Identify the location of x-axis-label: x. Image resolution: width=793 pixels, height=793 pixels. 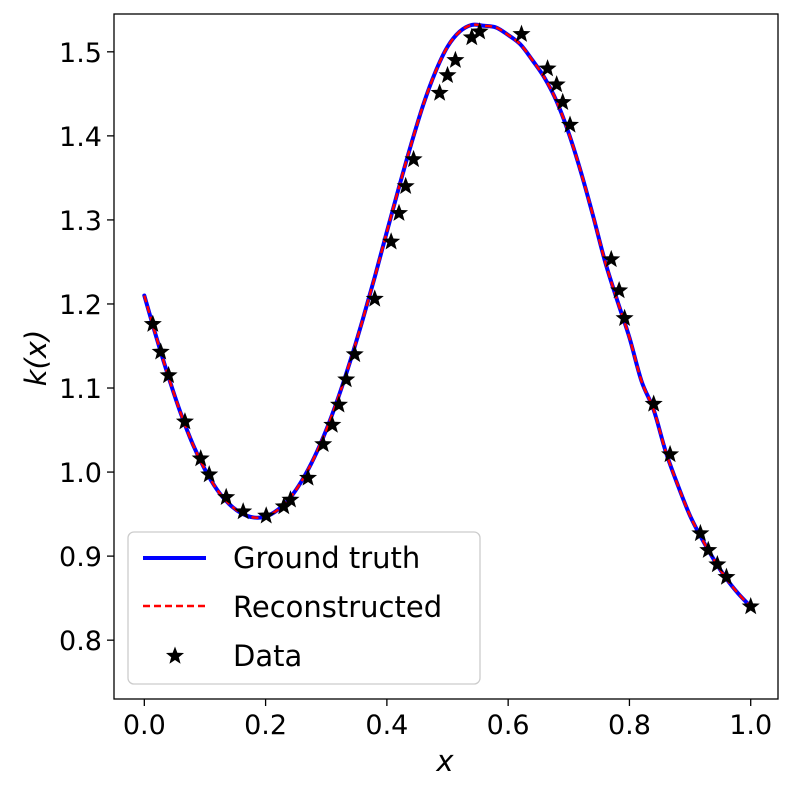
(444, 761).